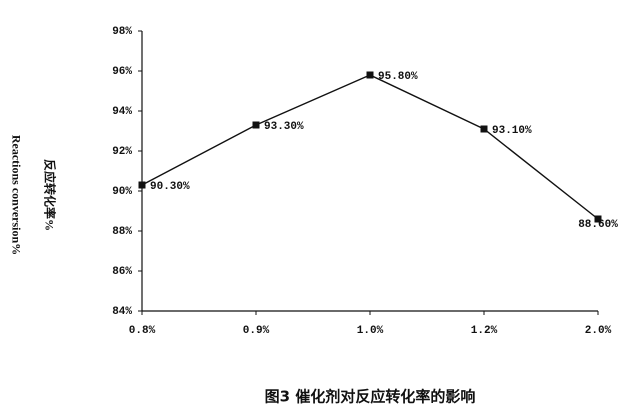 The height and width of the screenshot is (409, 624). What do you see at coordinates (370, 397) in the screenshot?
I see `caption: 图3 催化剂对反应转化率的影响` at bounding box center [370, 397].